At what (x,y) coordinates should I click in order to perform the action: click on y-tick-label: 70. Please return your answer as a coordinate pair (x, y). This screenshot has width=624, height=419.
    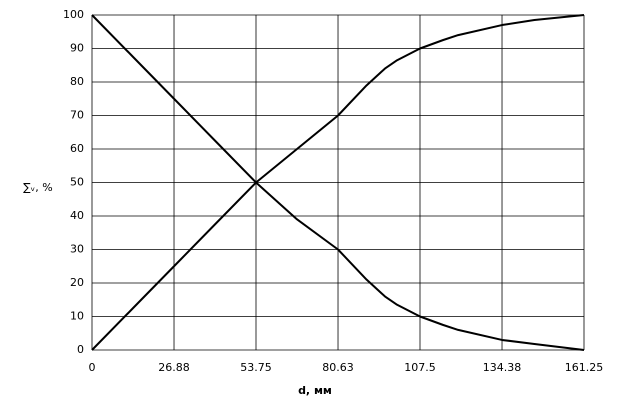
    Looking at the image, I should click on (77, 115).